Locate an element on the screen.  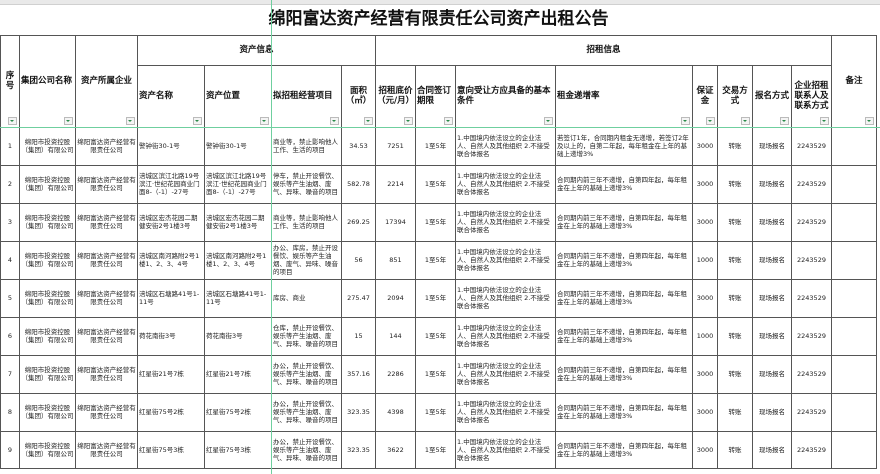
cell-price: 2094 is located at coordinates (395, 298).